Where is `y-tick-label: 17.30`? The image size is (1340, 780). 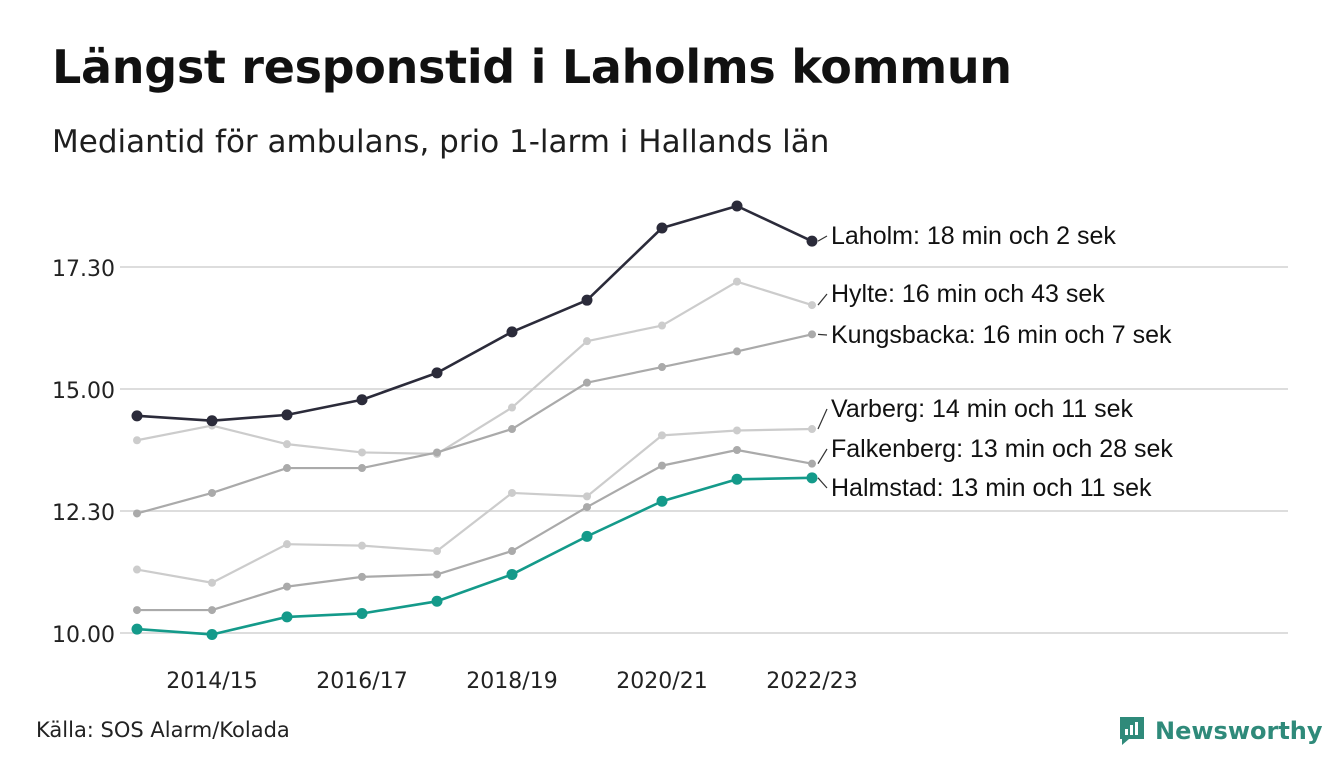 y-tick-label: 17.30 is located at coordinates (83, 269).